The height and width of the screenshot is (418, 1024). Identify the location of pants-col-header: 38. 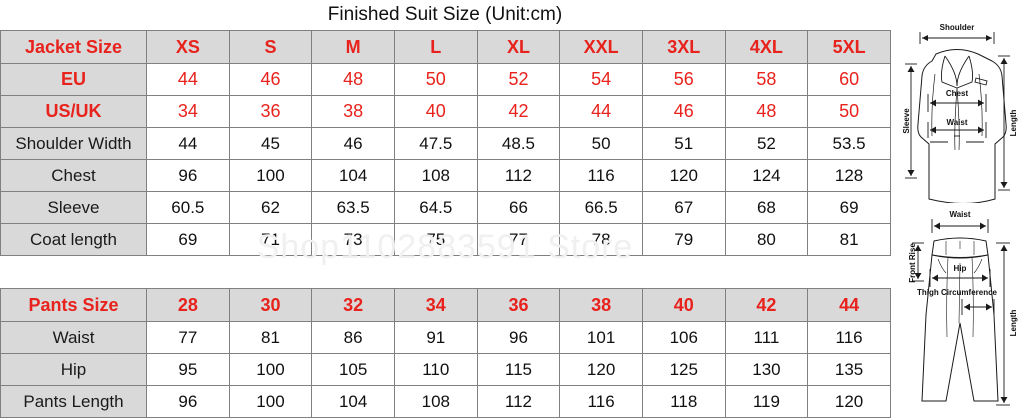
(601, 305).